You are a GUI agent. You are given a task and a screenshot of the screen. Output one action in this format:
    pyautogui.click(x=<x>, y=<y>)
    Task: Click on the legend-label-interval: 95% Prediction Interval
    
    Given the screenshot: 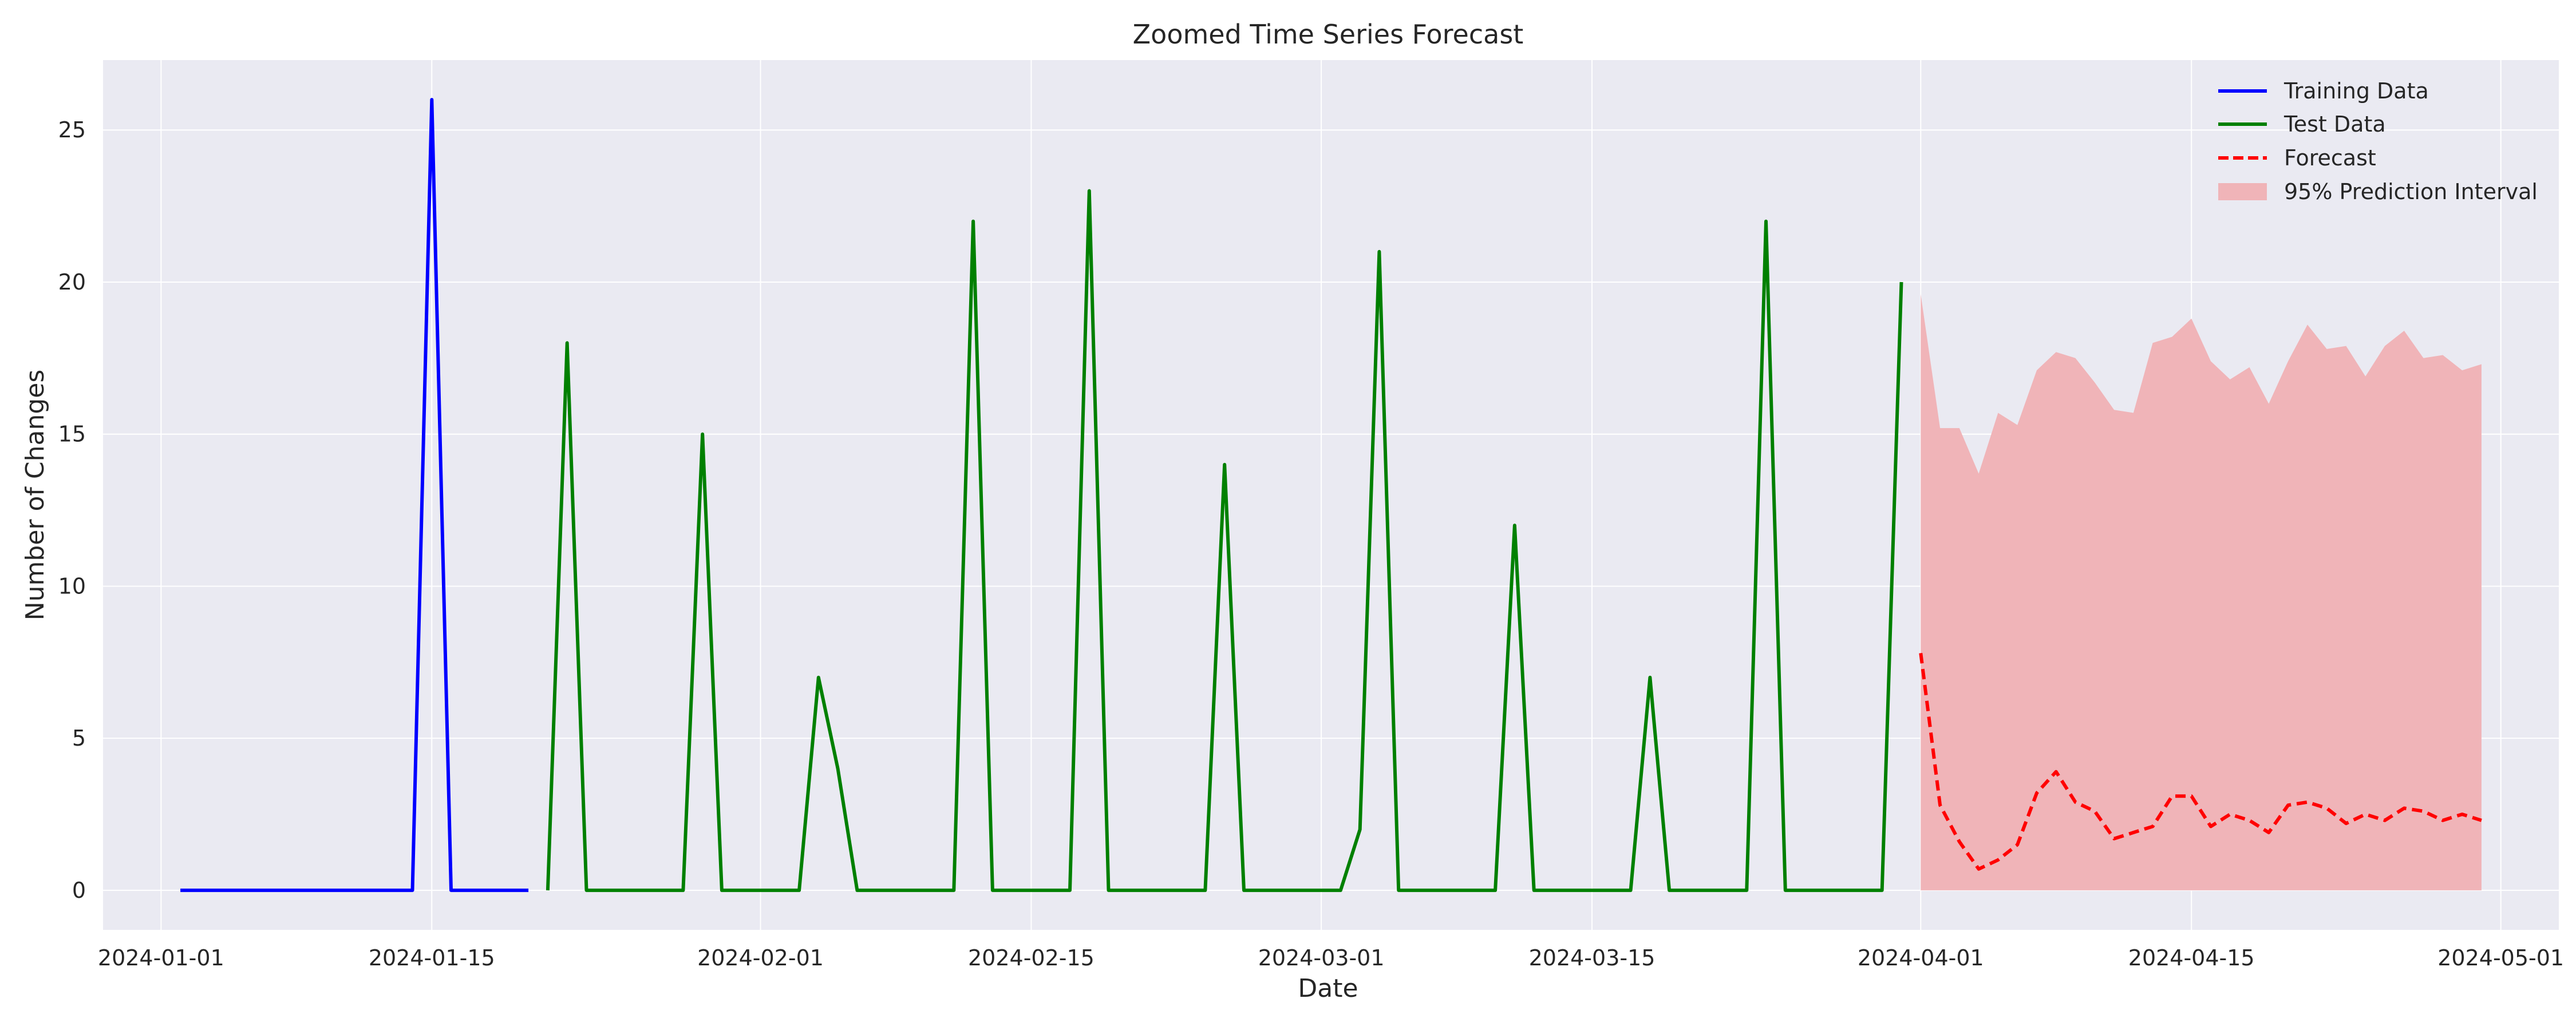 What is the action you would take?
    pyautogui.click(x=2411, y=191)
    